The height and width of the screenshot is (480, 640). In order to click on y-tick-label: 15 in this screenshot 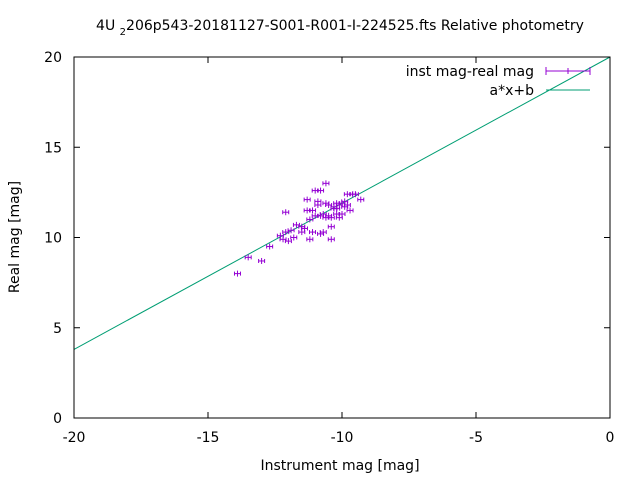, I will do `click(53, 148)`.